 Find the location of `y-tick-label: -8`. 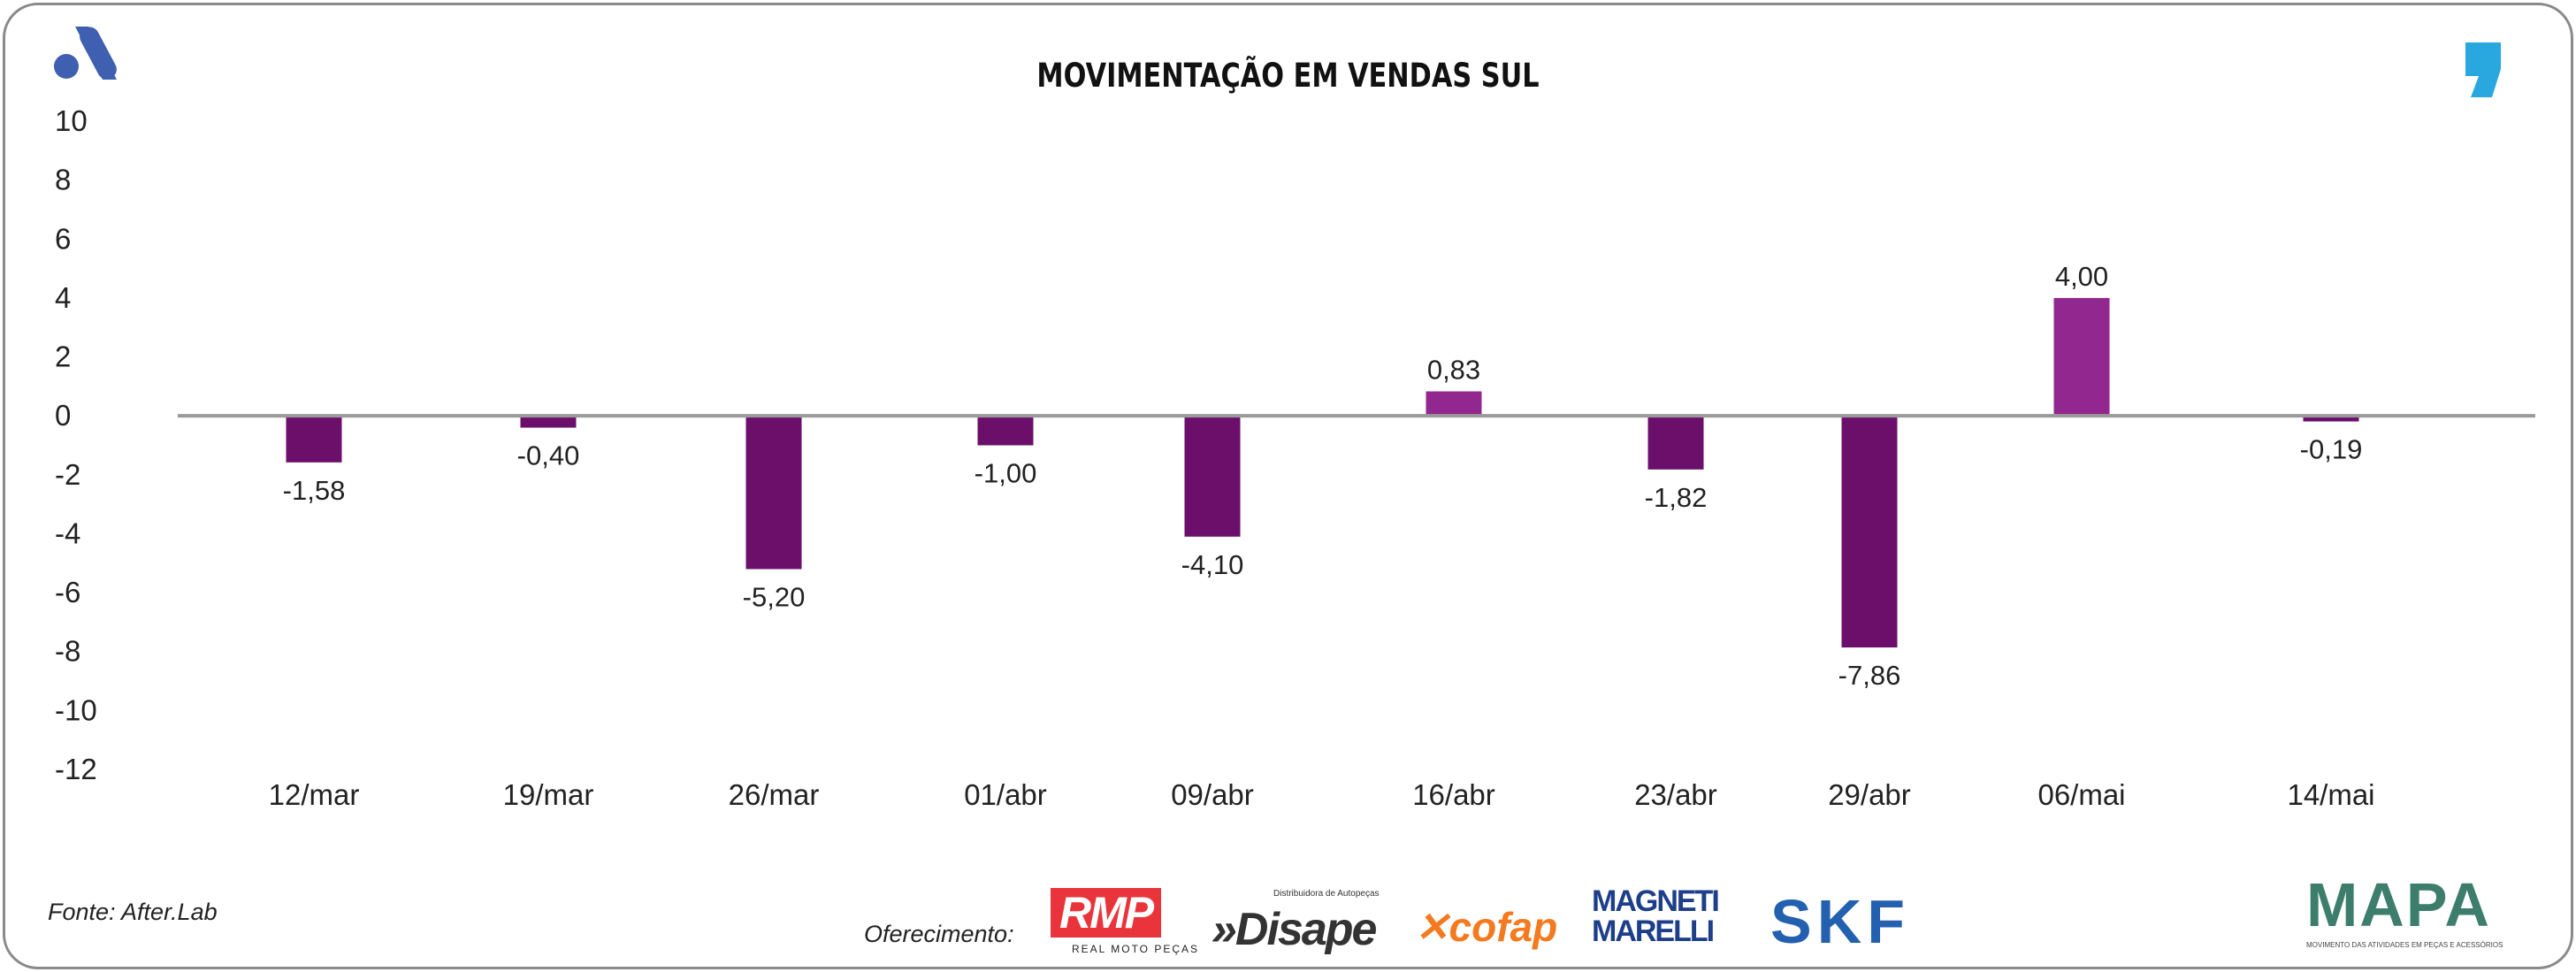

y-tick-label: -8 is located at coordinates (67, 651).